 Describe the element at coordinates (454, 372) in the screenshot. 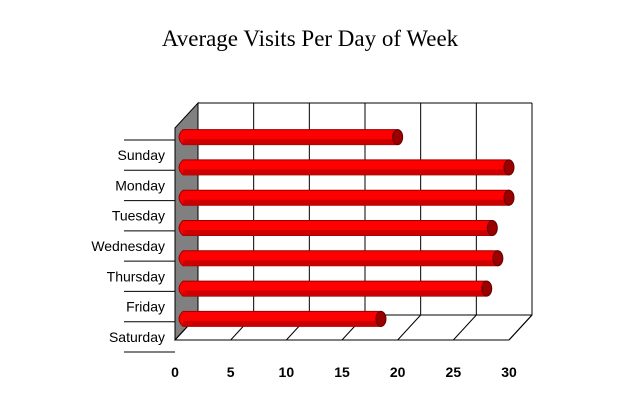

I see `x-tick-label: 25` at that location.